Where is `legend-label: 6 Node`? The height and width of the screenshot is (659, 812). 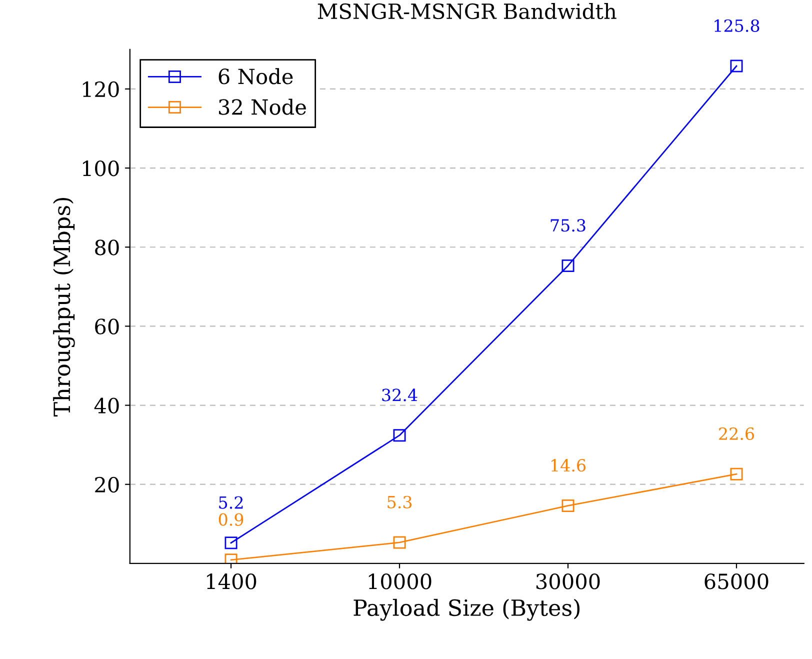
legend-label: 6 Node is located at coordinates (255, 76).